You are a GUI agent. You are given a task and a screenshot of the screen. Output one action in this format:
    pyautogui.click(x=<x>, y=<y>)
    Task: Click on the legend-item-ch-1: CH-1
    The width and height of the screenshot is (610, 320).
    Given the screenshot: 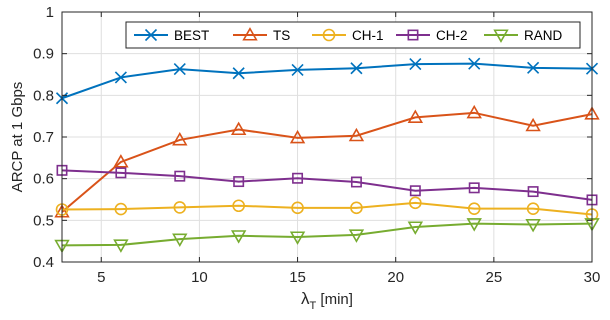 What is the action you would take?
    pyautogui.click(x=348, y=35)
    